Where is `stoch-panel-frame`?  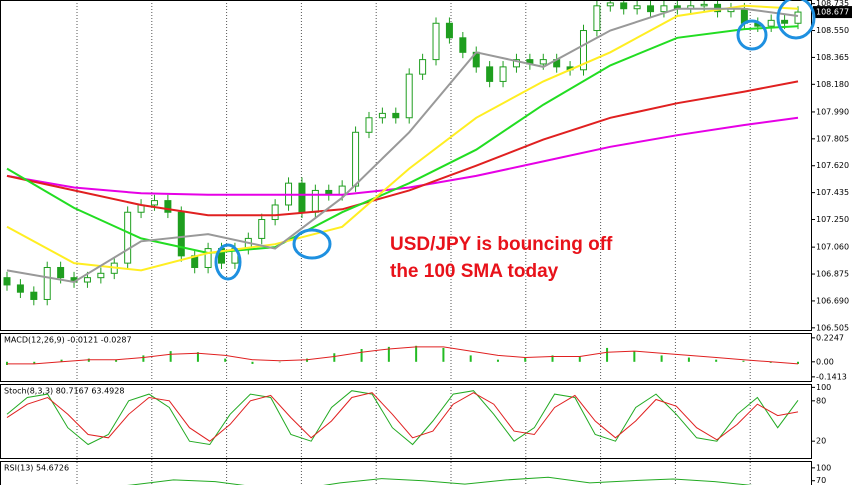
stoch-panel-frame is located at coordinates (406, 421).